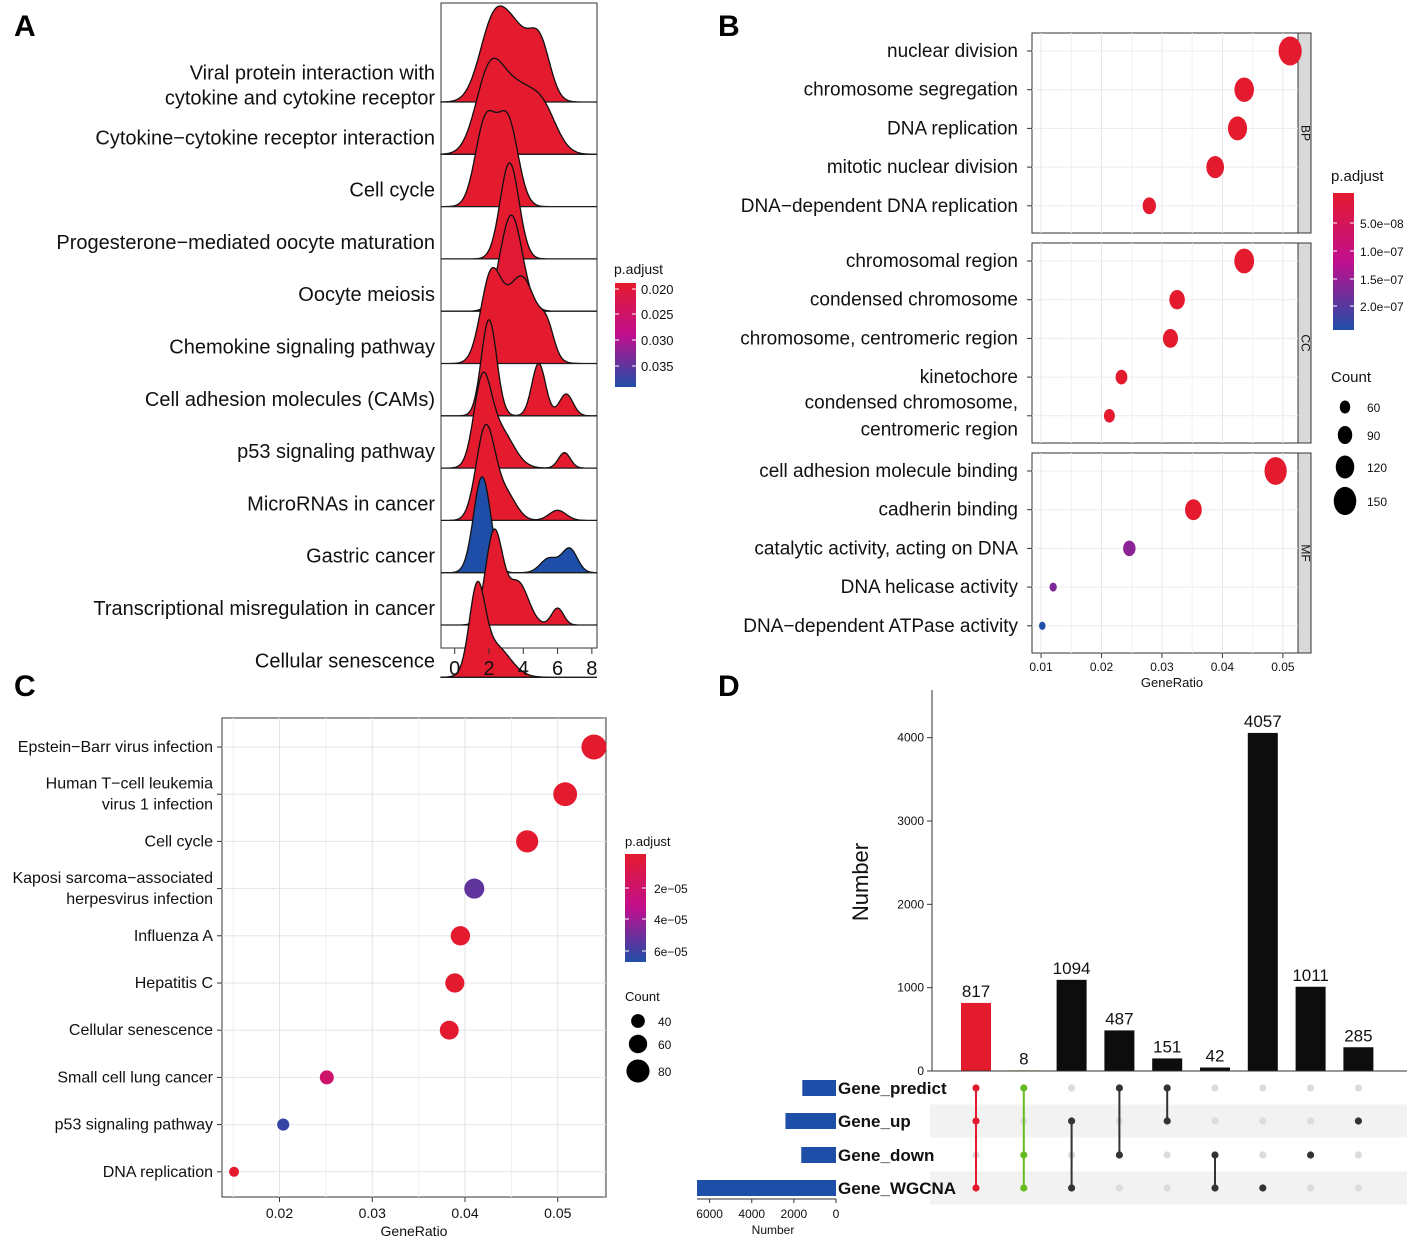 This screenshot has height=1238, width=1409. Describe the element at coordinates (910, 988) in the screenshot. I see `y-tick-label: 1000` at that location.